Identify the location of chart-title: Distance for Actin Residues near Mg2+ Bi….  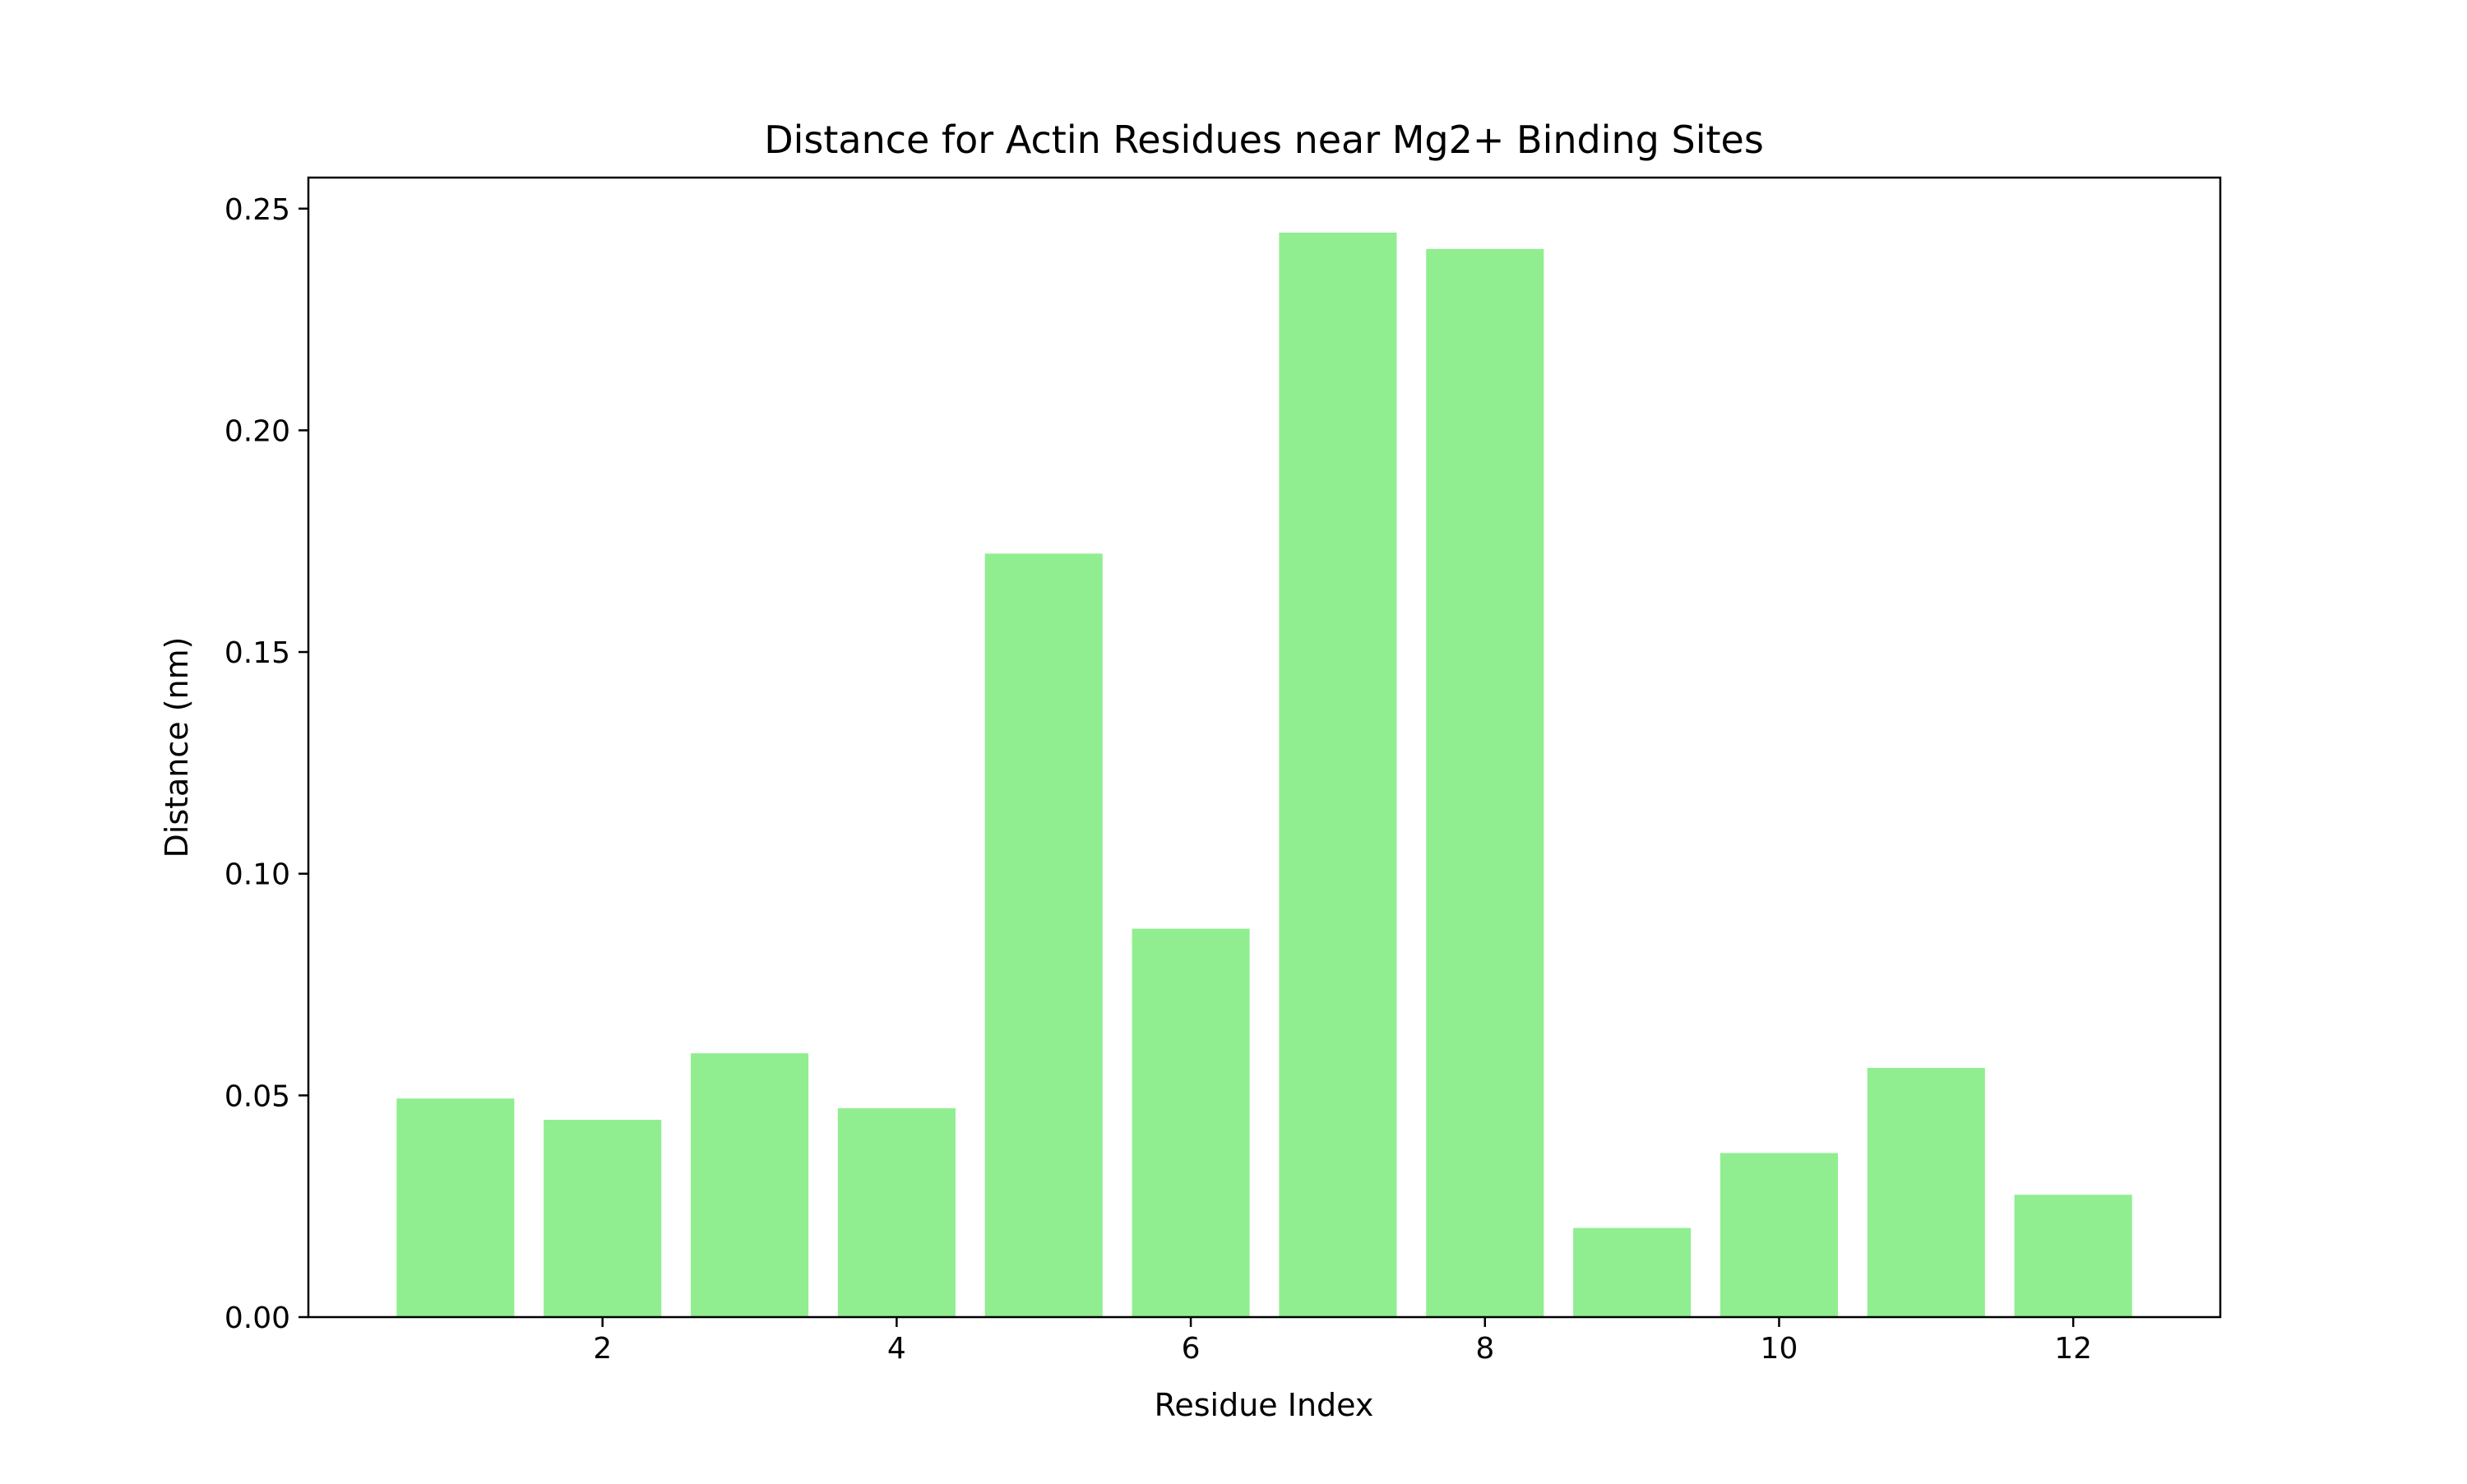
(1264, 140).